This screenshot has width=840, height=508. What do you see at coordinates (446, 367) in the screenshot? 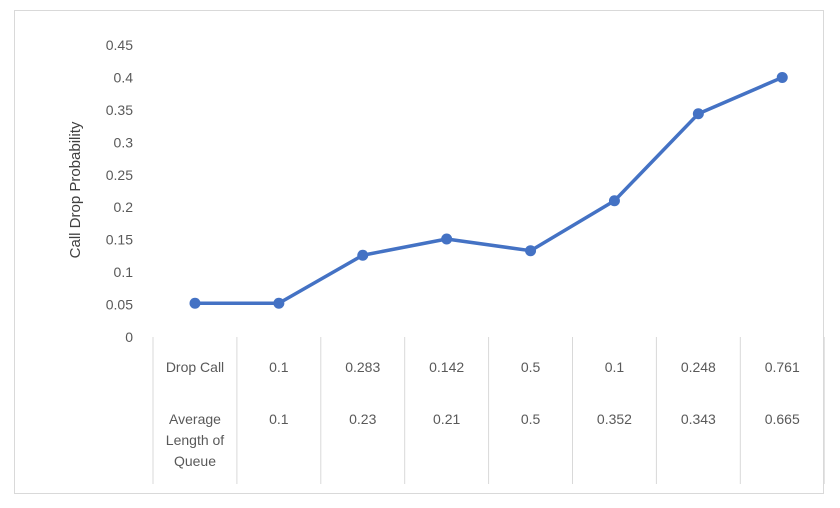
I see `table-cell: 0.142` at bounding box center [446, 367].